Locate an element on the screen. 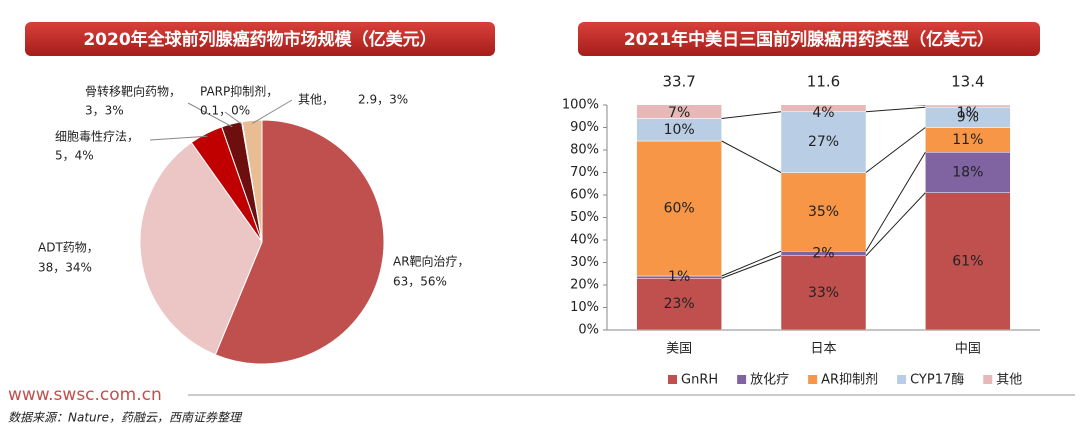  data-label: 27% is located at coordinates (823, 142).